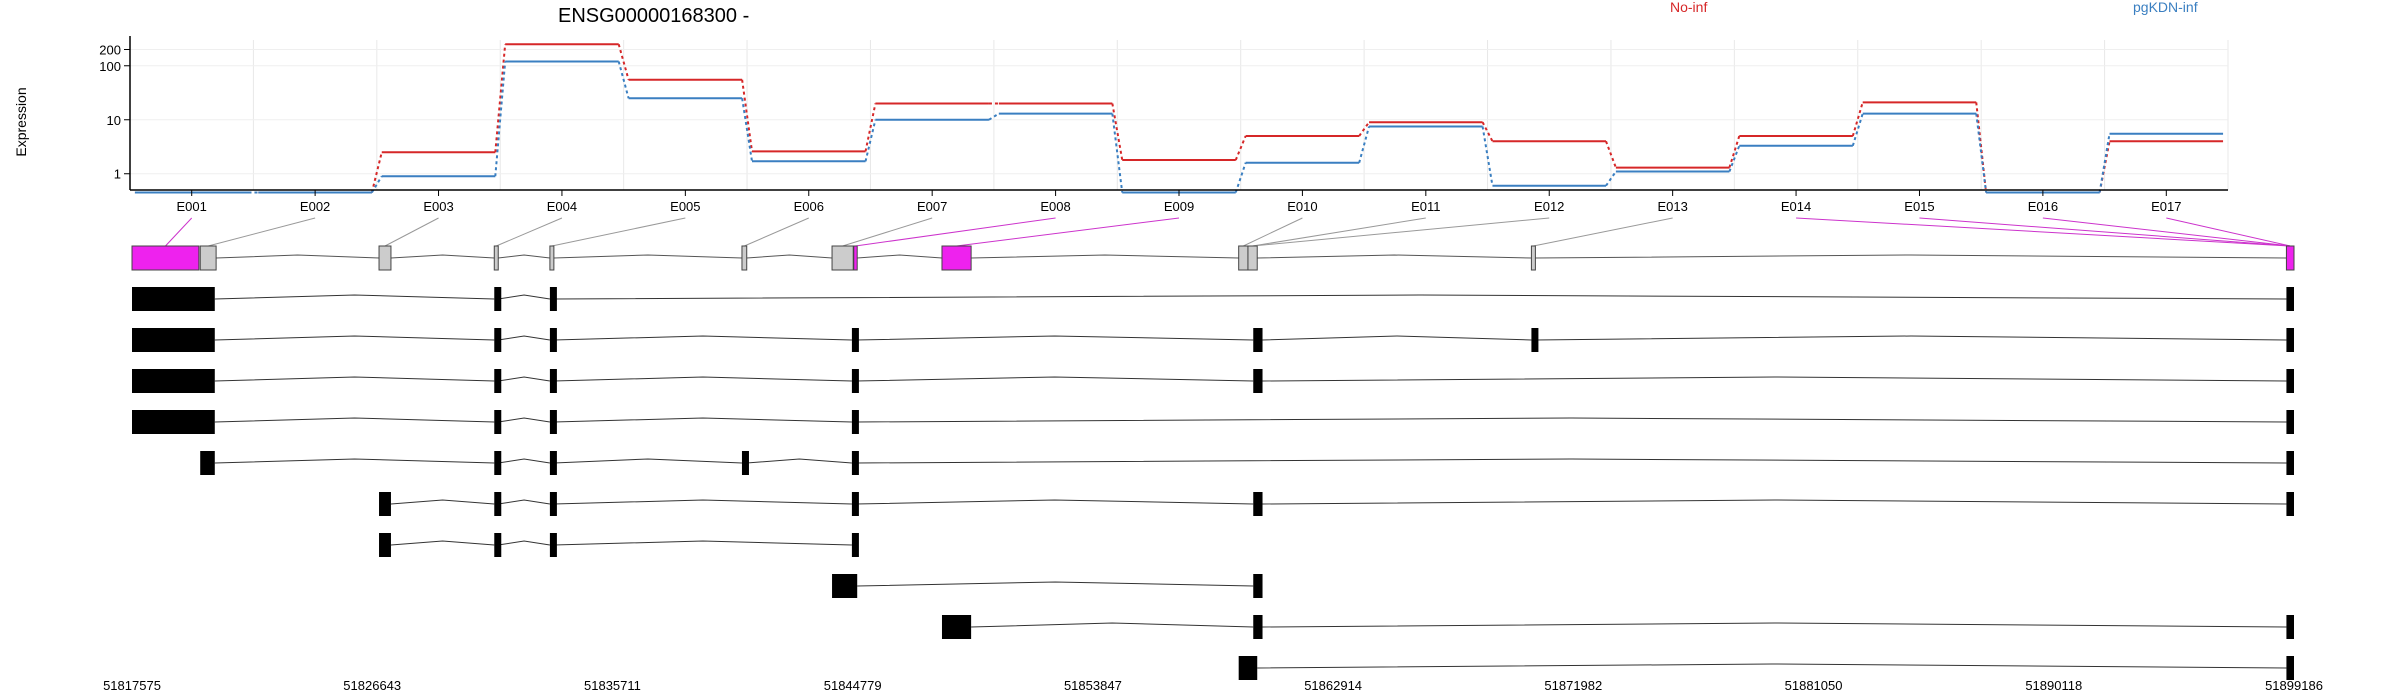  I want to click on genomic-tick-label: 51835711, so click(612, 685).